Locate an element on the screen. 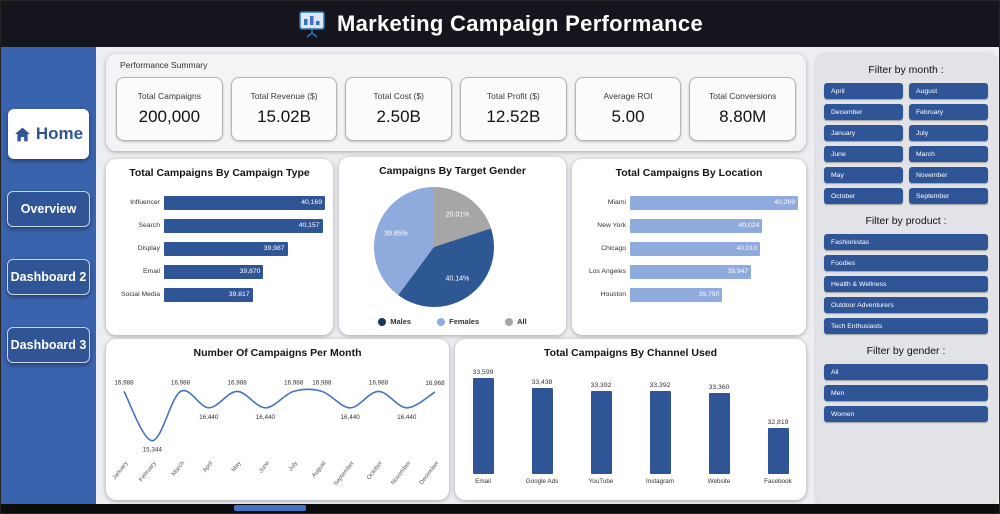 The height and width of the screenshot is (514, 1000). month-filter-button-may: May is located at coordinates (863, 175).